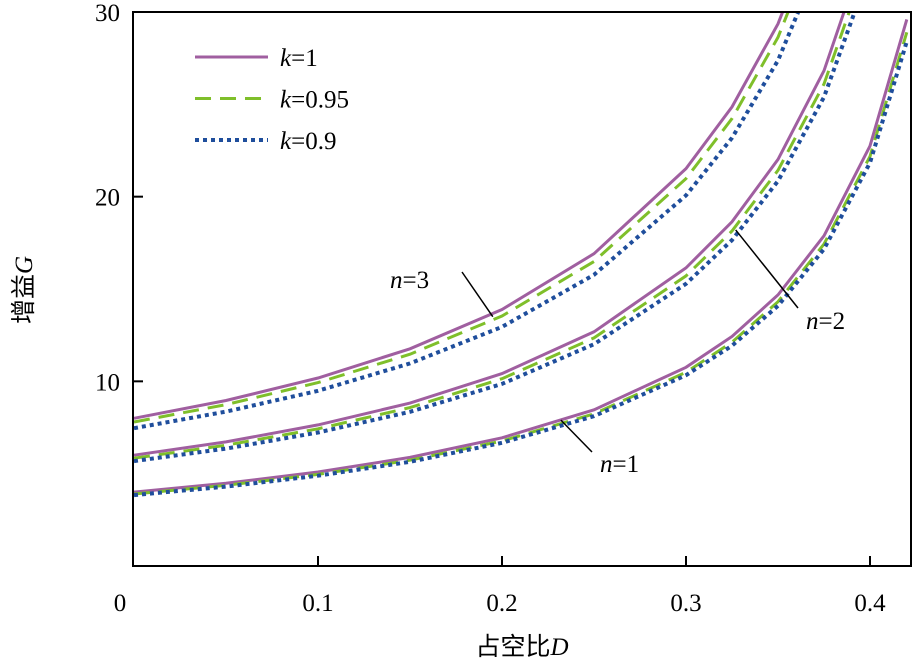 Image resolution: width=914 pixels, height=664 pixels. Describe the element at coordinates (308, 141) in the screenshot. I see `legend-label: k=0.9` at that location.